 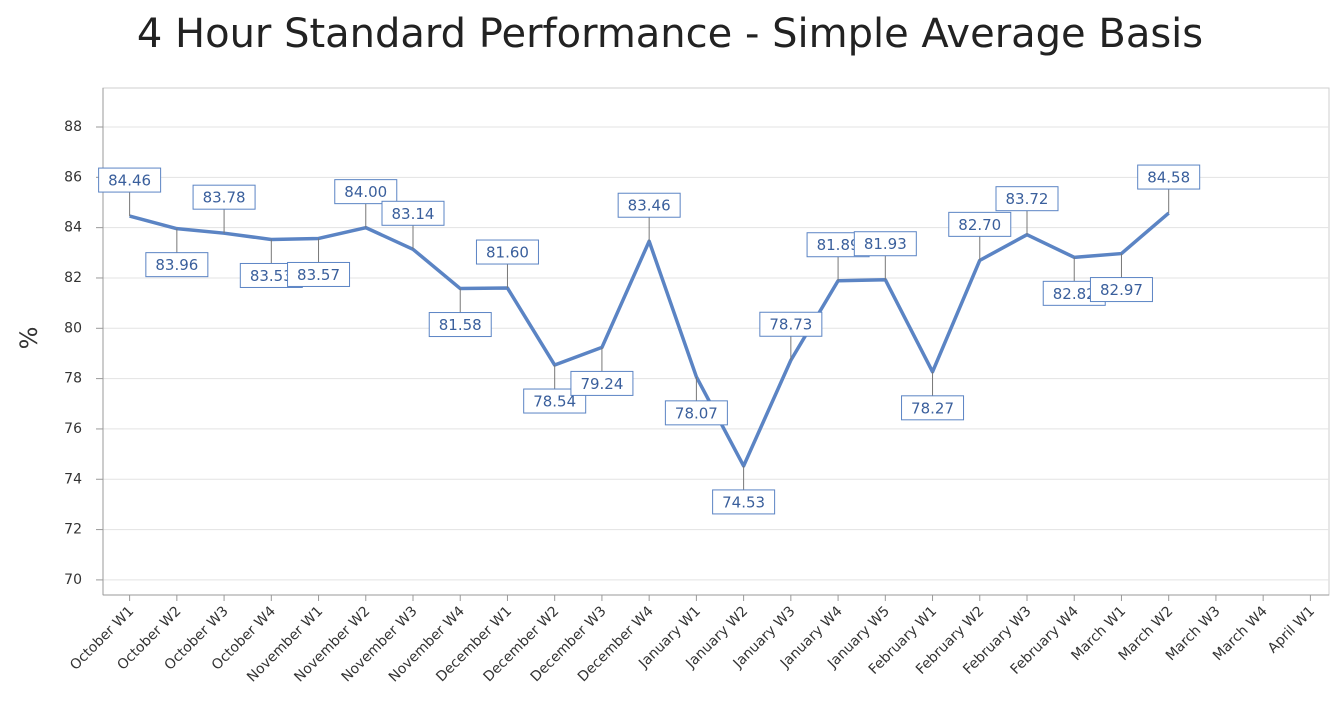 I want to click on y-axis-label: %, so click(x=29, y=338).